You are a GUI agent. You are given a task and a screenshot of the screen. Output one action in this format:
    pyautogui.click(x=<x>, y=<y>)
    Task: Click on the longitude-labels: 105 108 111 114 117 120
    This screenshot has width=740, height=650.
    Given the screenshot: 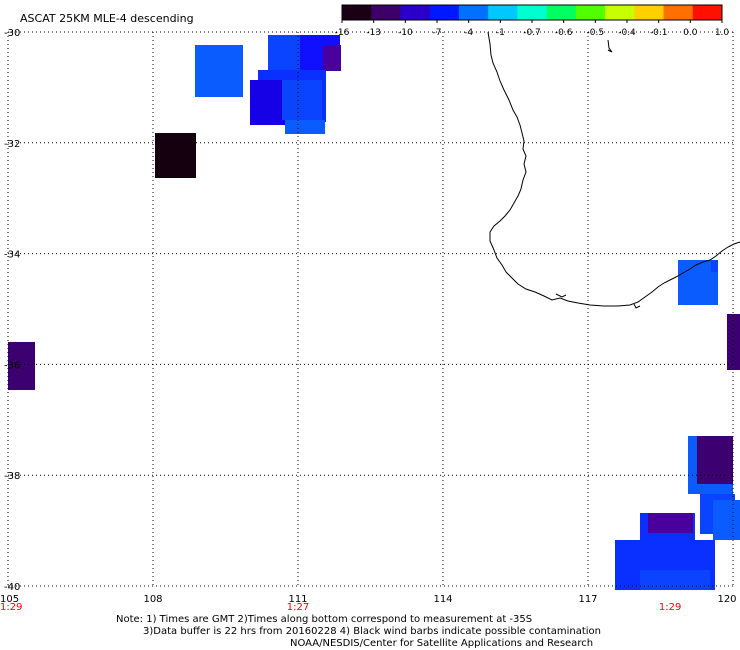 What is the action you would take?
    pyautogui.click(x=368, y=599)
    